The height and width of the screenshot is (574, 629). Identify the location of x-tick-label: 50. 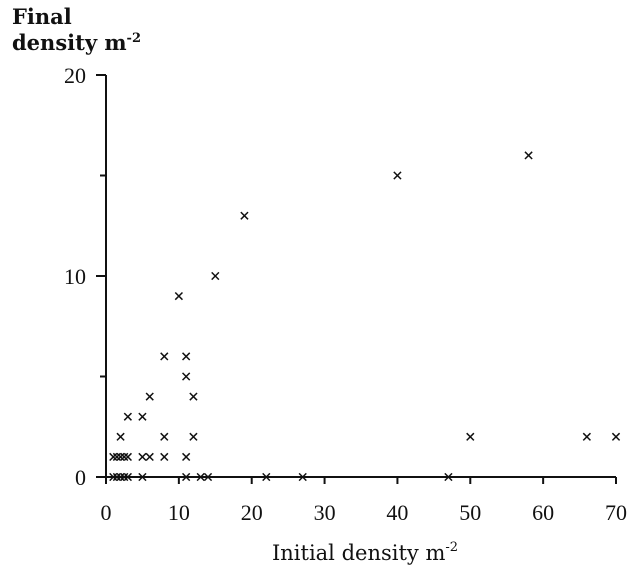
(470, 512).